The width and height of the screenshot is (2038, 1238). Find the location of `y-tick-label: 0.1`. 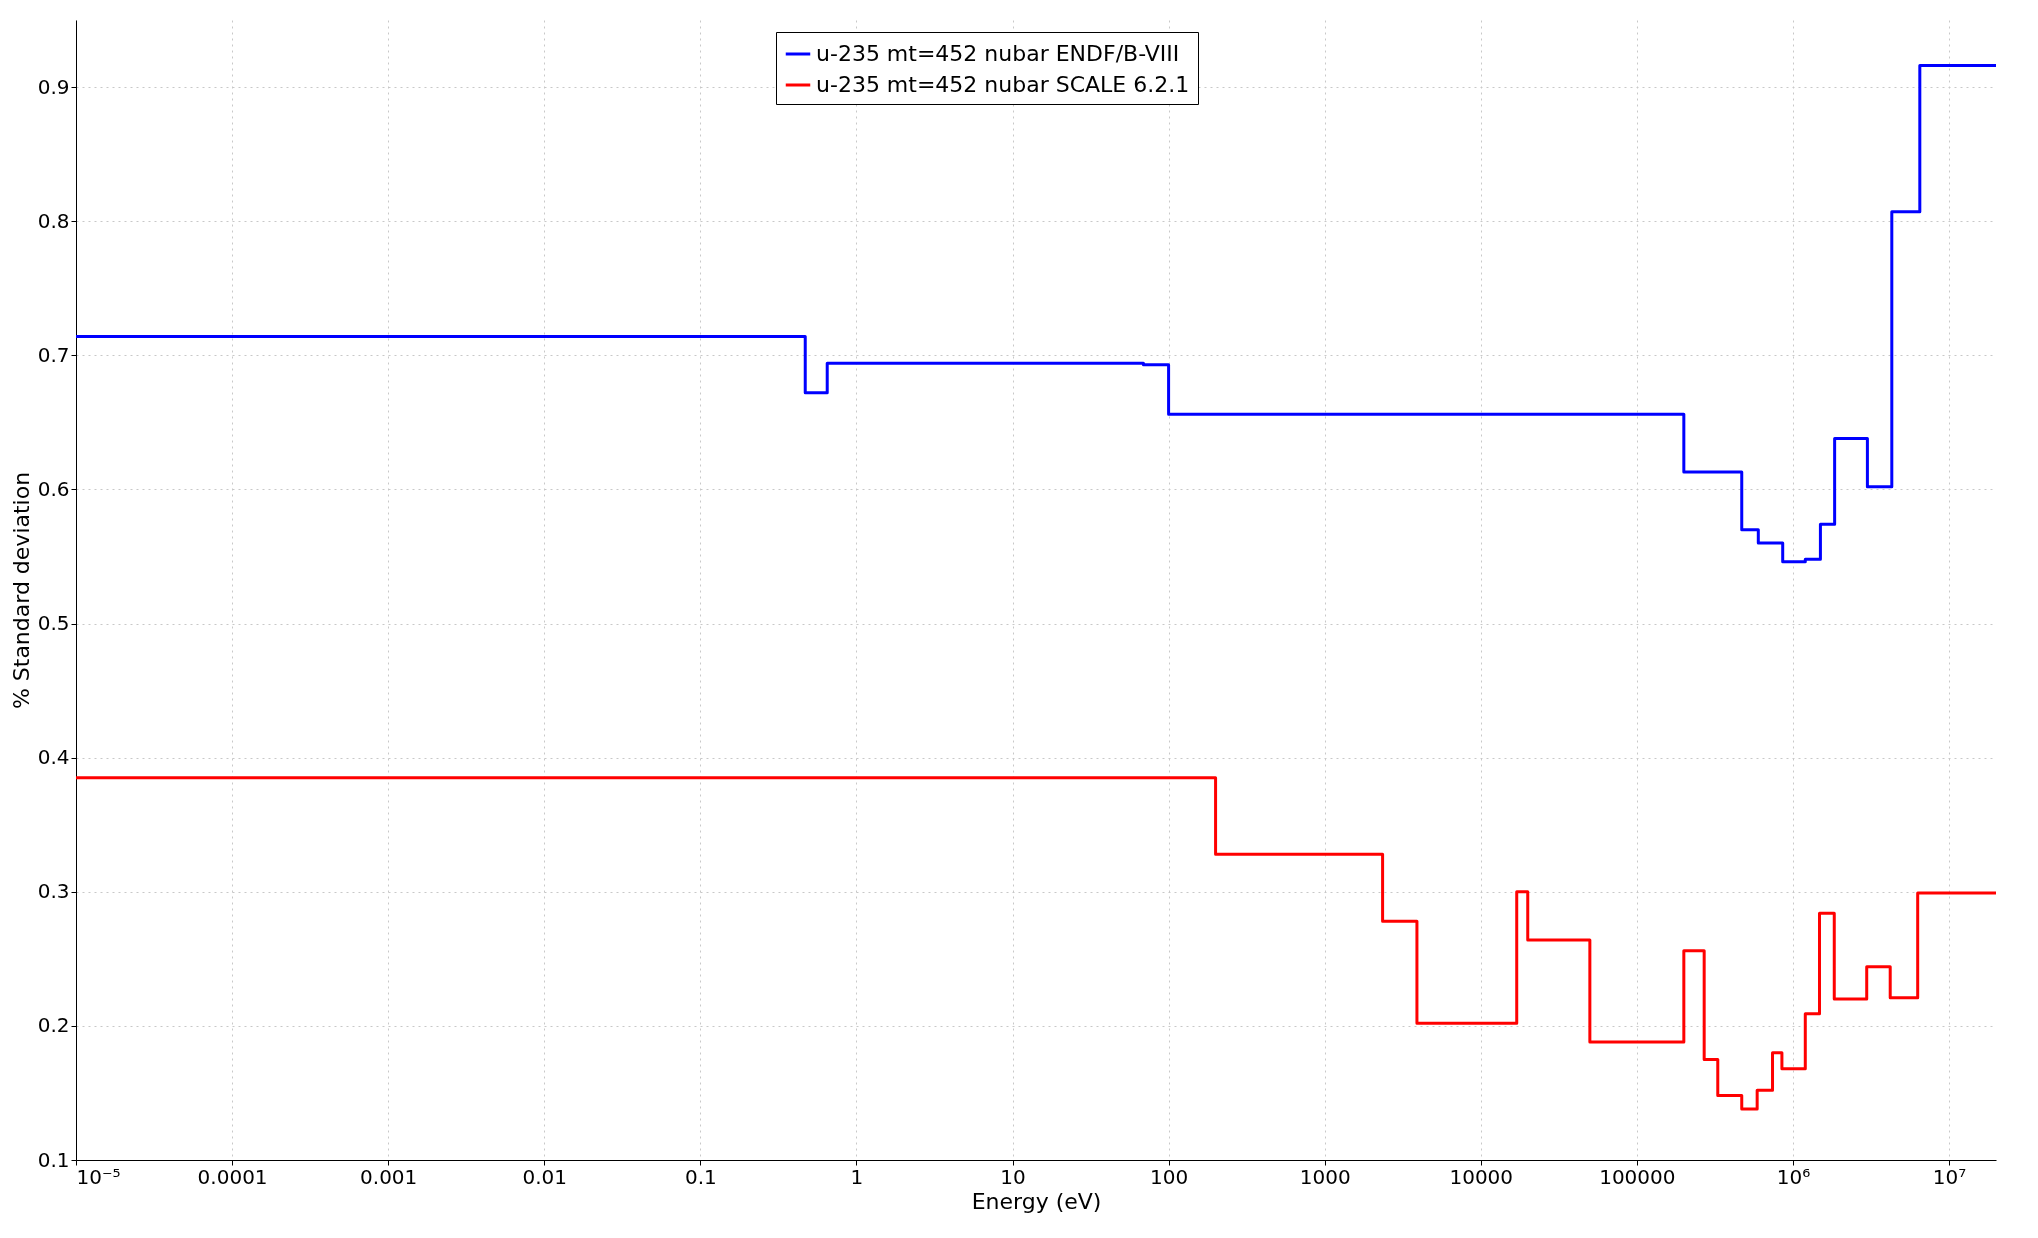

y-tick-label: 0.1 is located at coordinates (53, 1159).